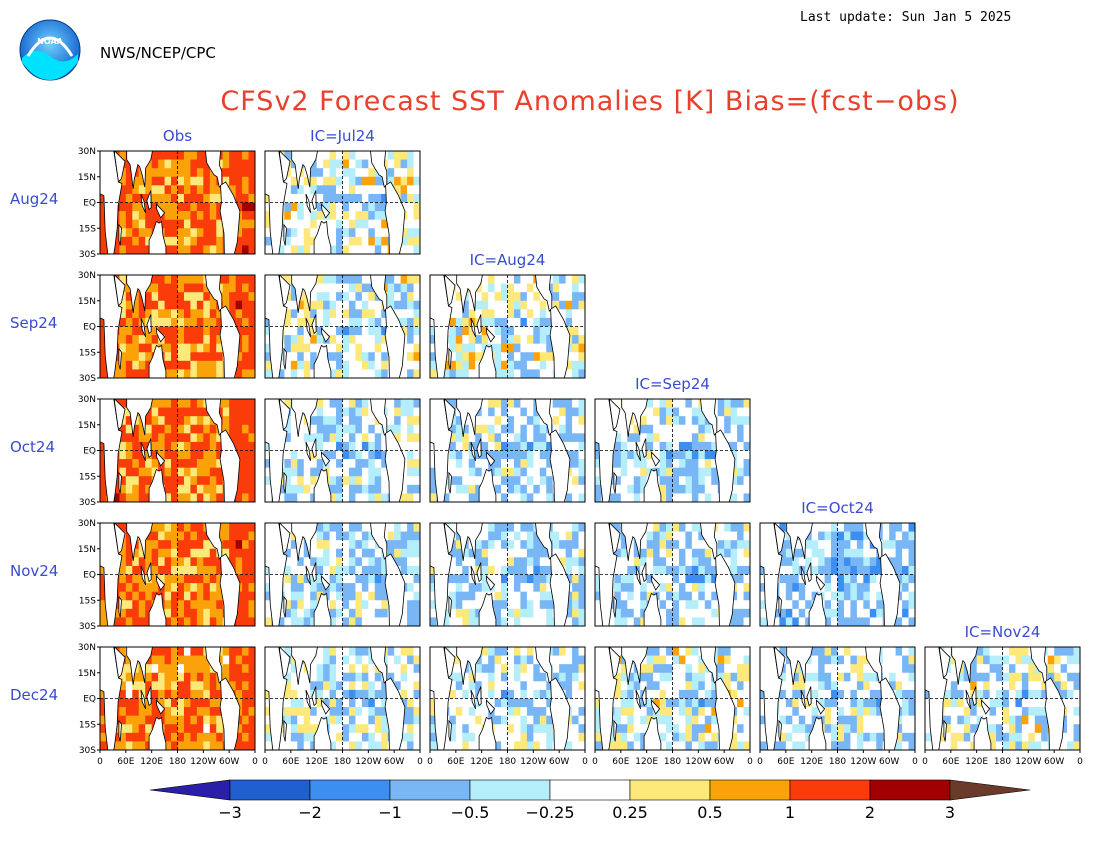 The image size is (1100, 850). I want to click on lat-tick-label: 15S, so click(87, 229).